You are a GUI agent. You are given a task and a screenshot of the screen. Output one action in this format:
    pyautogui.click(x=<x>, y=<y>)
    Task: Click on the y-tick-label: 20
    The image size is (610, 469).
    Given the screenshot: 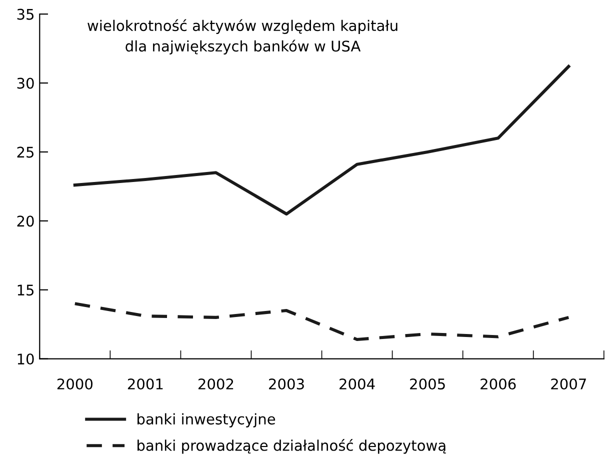 What is the action you would take?
    pyautogui.click(x=25, y=221)
    